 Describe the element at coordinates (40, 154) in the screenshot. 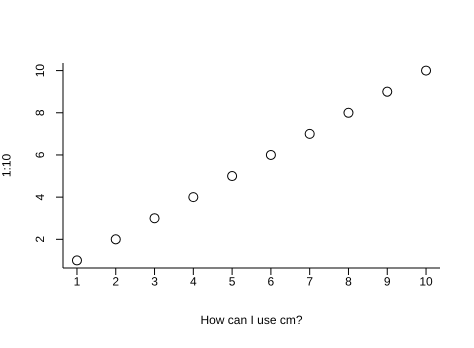

I see `y-tick-label: 6` at that location.